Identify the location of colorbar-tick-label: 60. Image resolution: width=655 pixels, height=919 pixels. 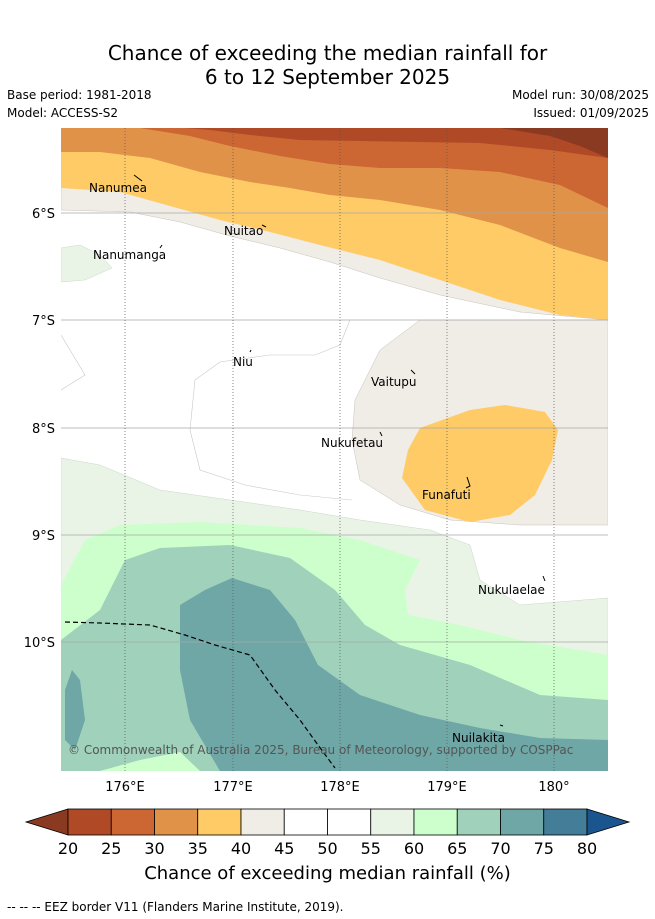
(414, 848).